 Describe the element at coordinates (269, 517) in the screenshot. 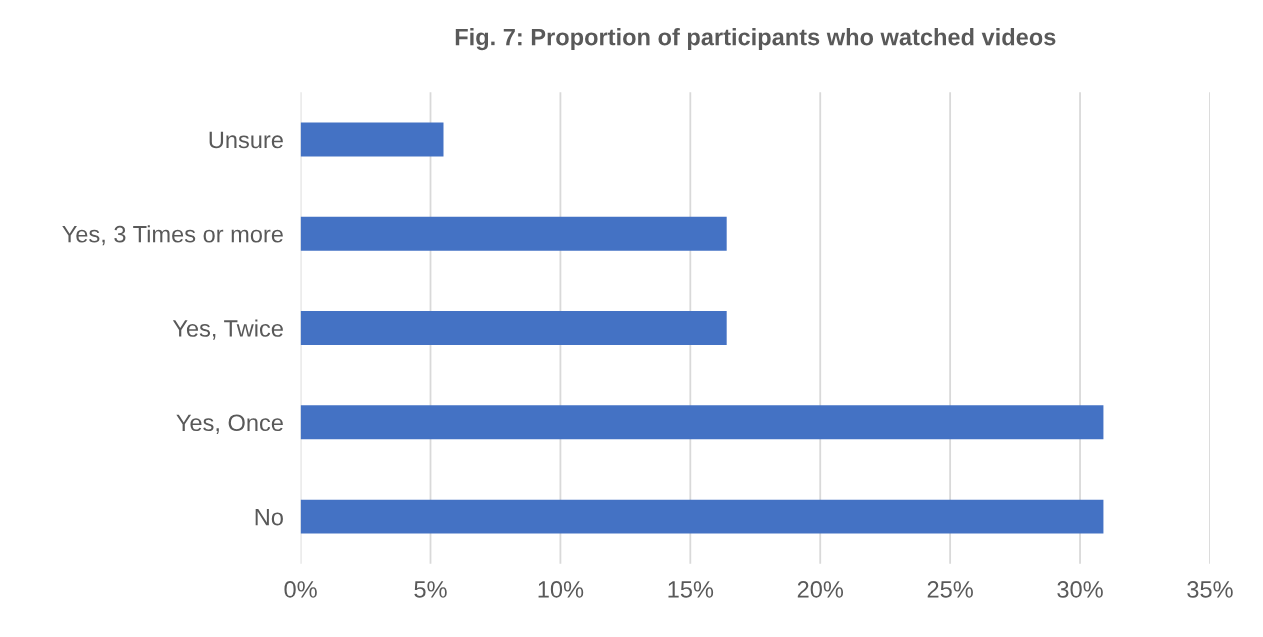

I see `y-tick-label: No` at that location.